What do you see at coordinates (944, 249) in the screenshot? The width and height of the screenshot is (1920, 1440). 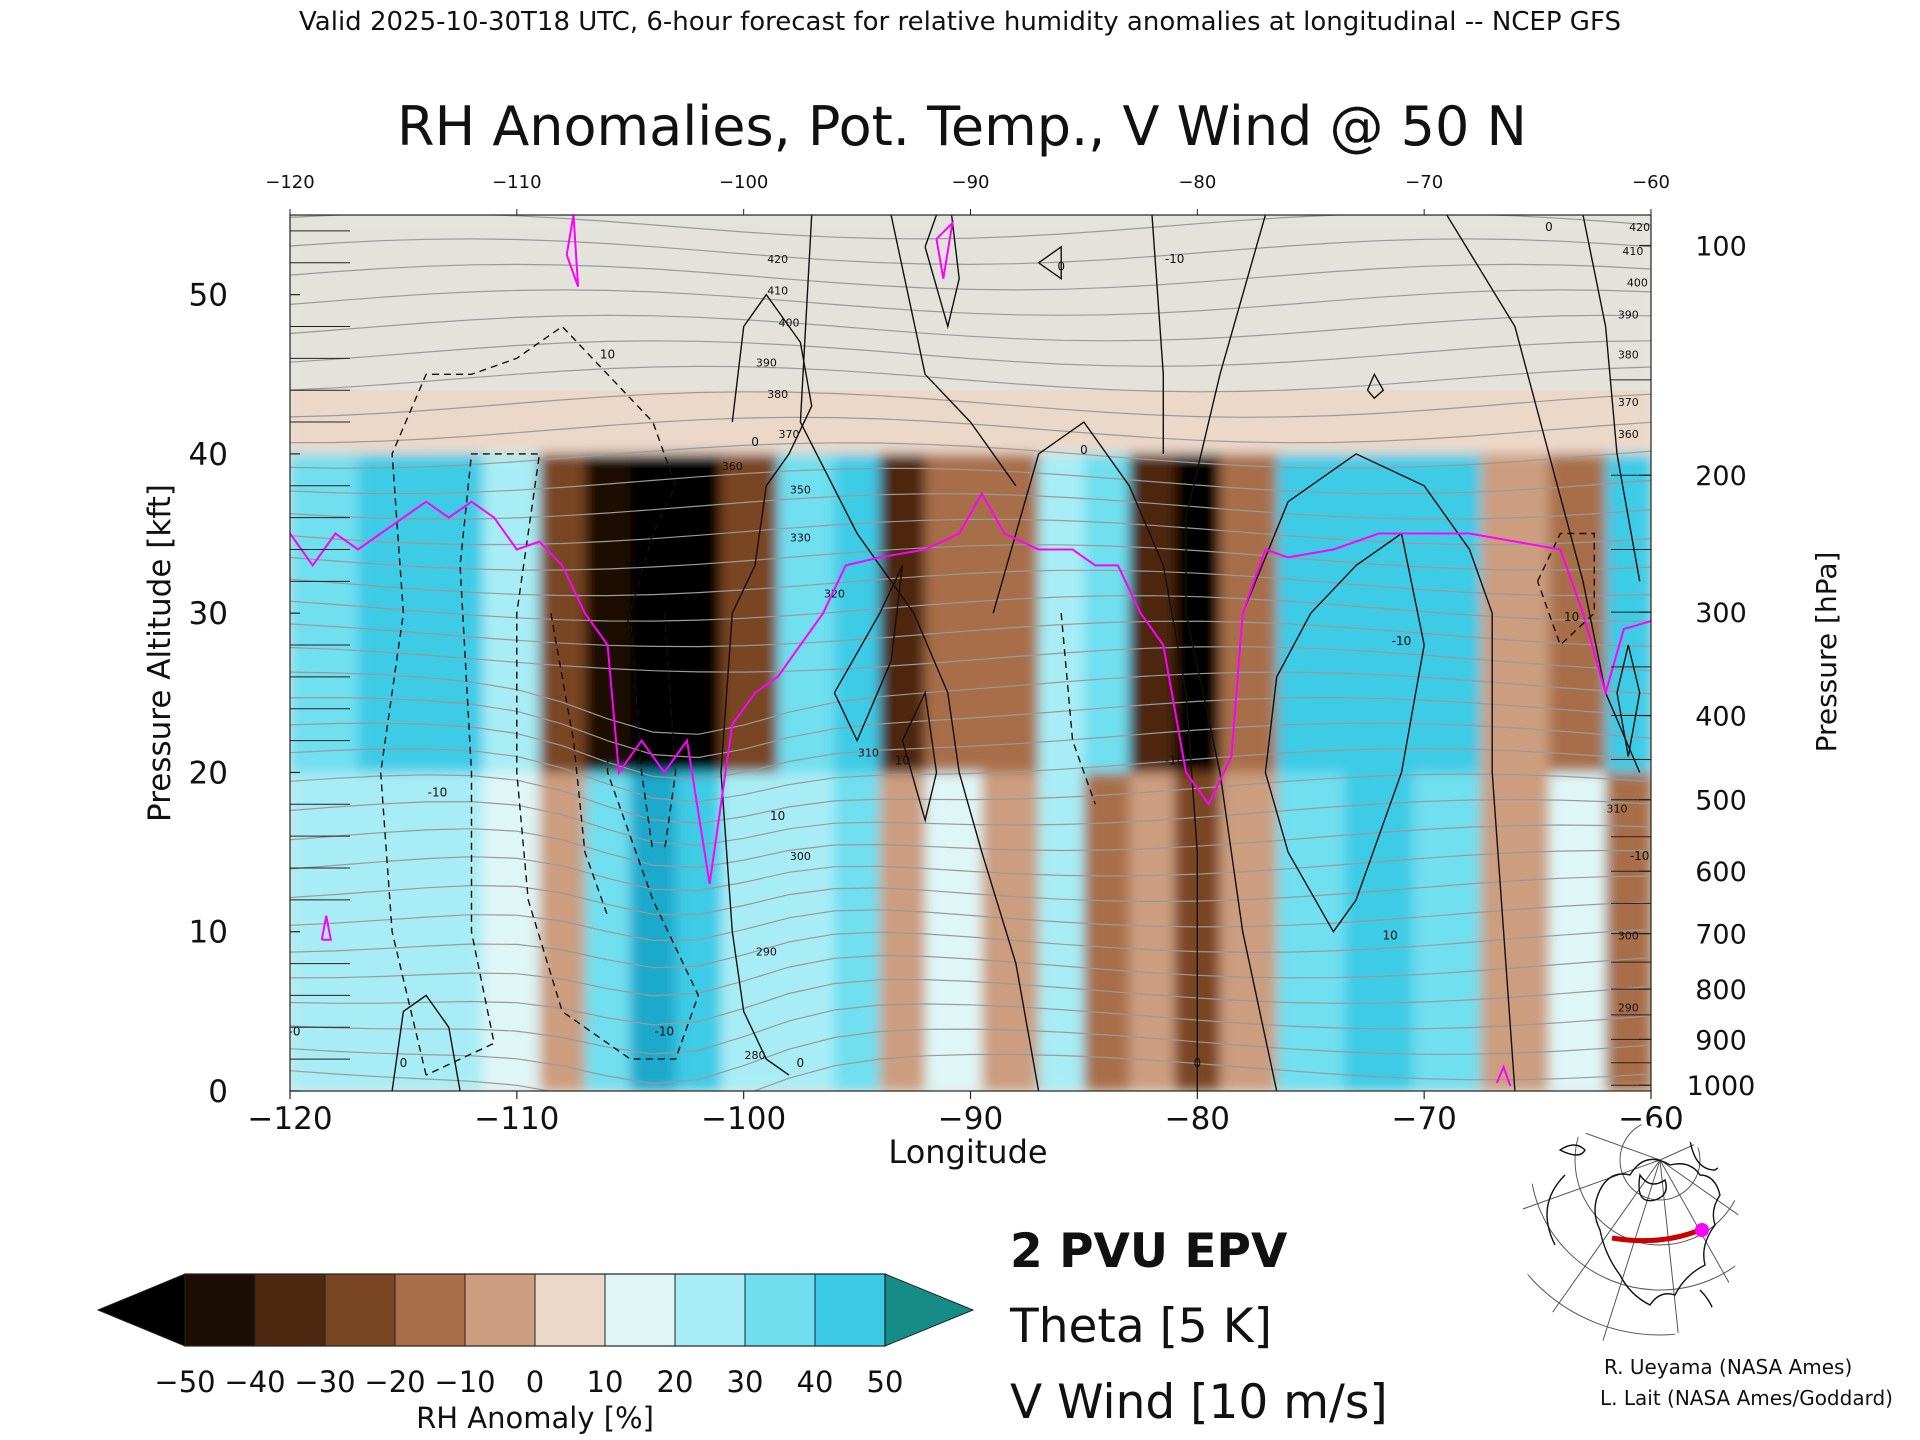 I see `epv-blob` at bounding box center [944, 249].